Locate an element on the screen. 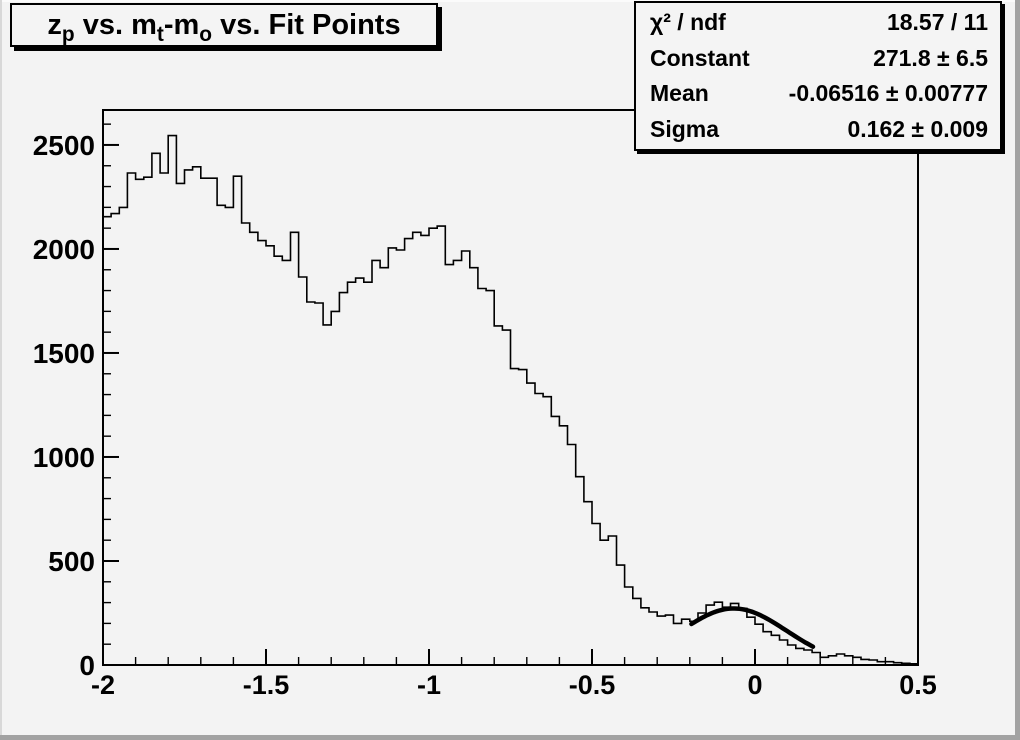 This screenshot has height=740, width=1020. fit-curve is located at coordinates (752, 627).